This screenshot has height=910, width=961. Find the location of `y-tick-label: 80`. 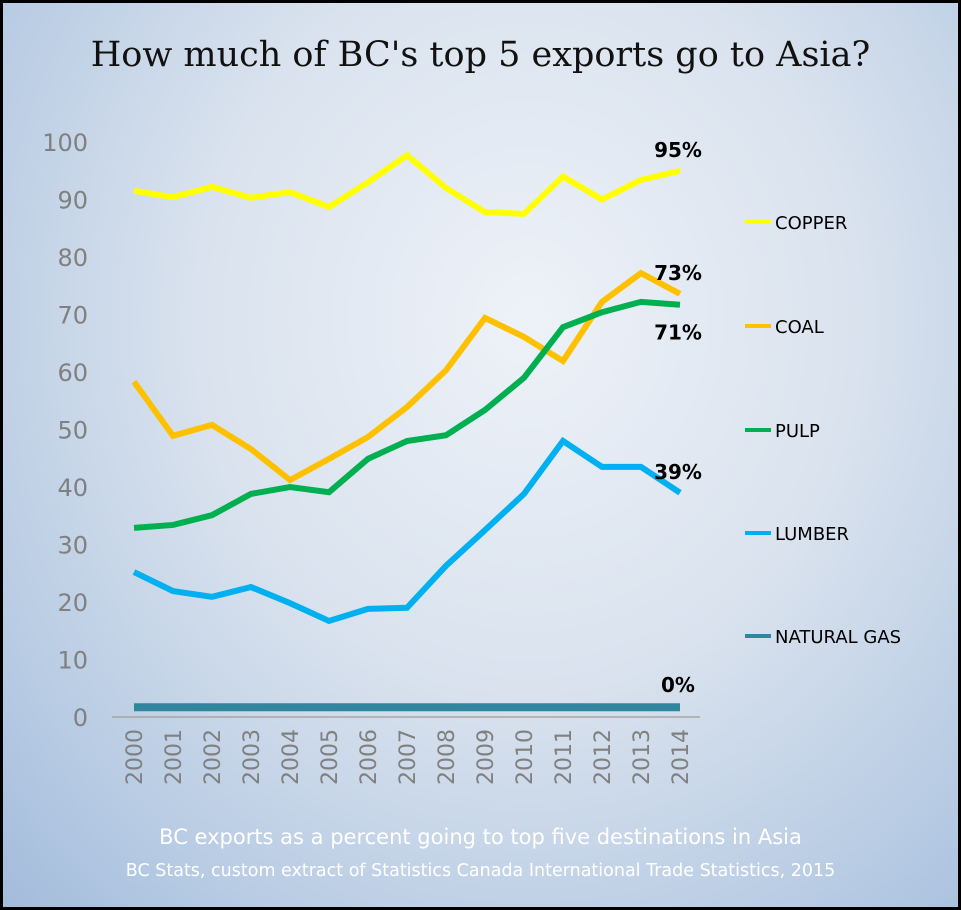

y-tick-label: 80 is located at coordinates (72, 258).